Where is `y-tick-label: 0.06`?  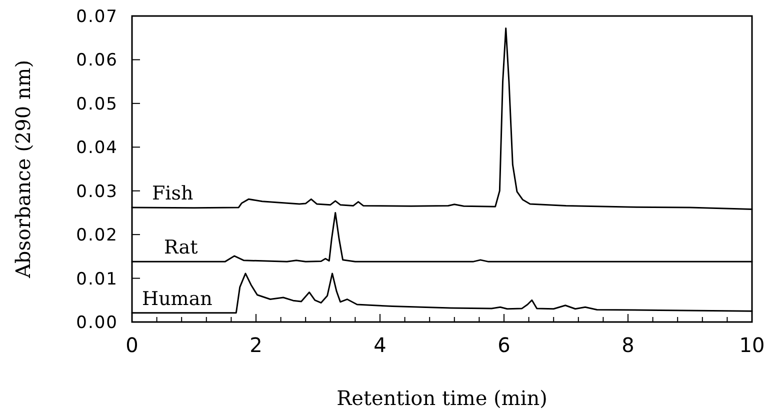 y-tick-label: 0.06 is located at coordinates (97, 60).